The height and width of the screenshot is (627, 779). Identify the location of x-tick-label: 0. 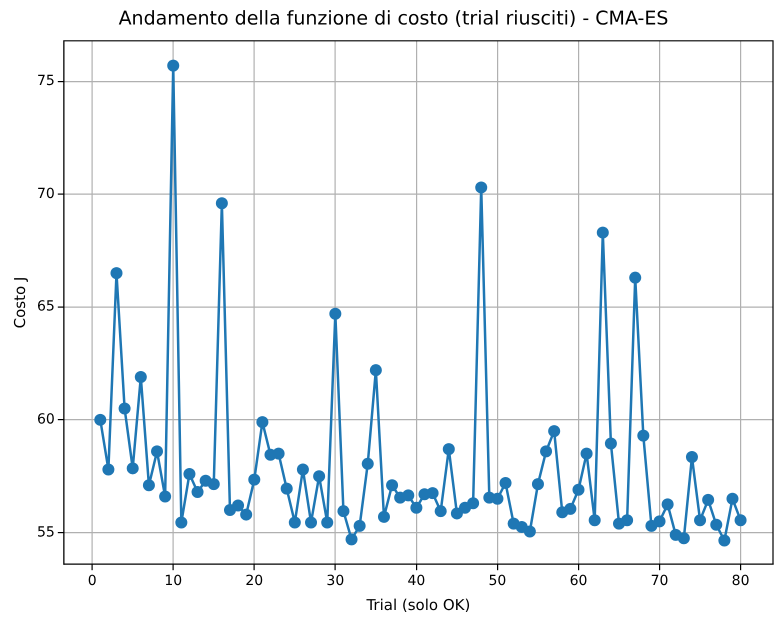
(92, 581).